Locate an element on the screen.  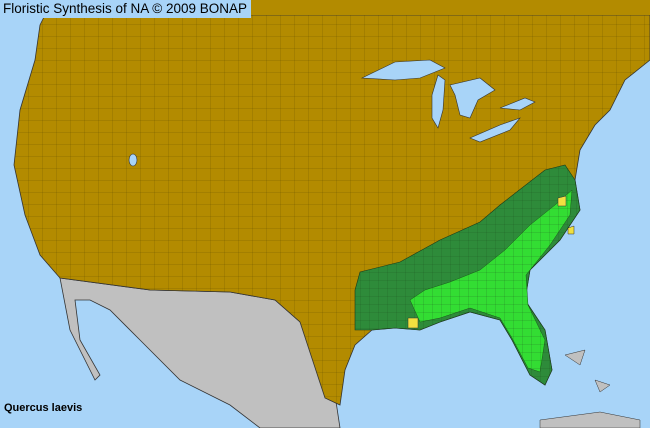
canada-region is located at coordinates (442, 7).